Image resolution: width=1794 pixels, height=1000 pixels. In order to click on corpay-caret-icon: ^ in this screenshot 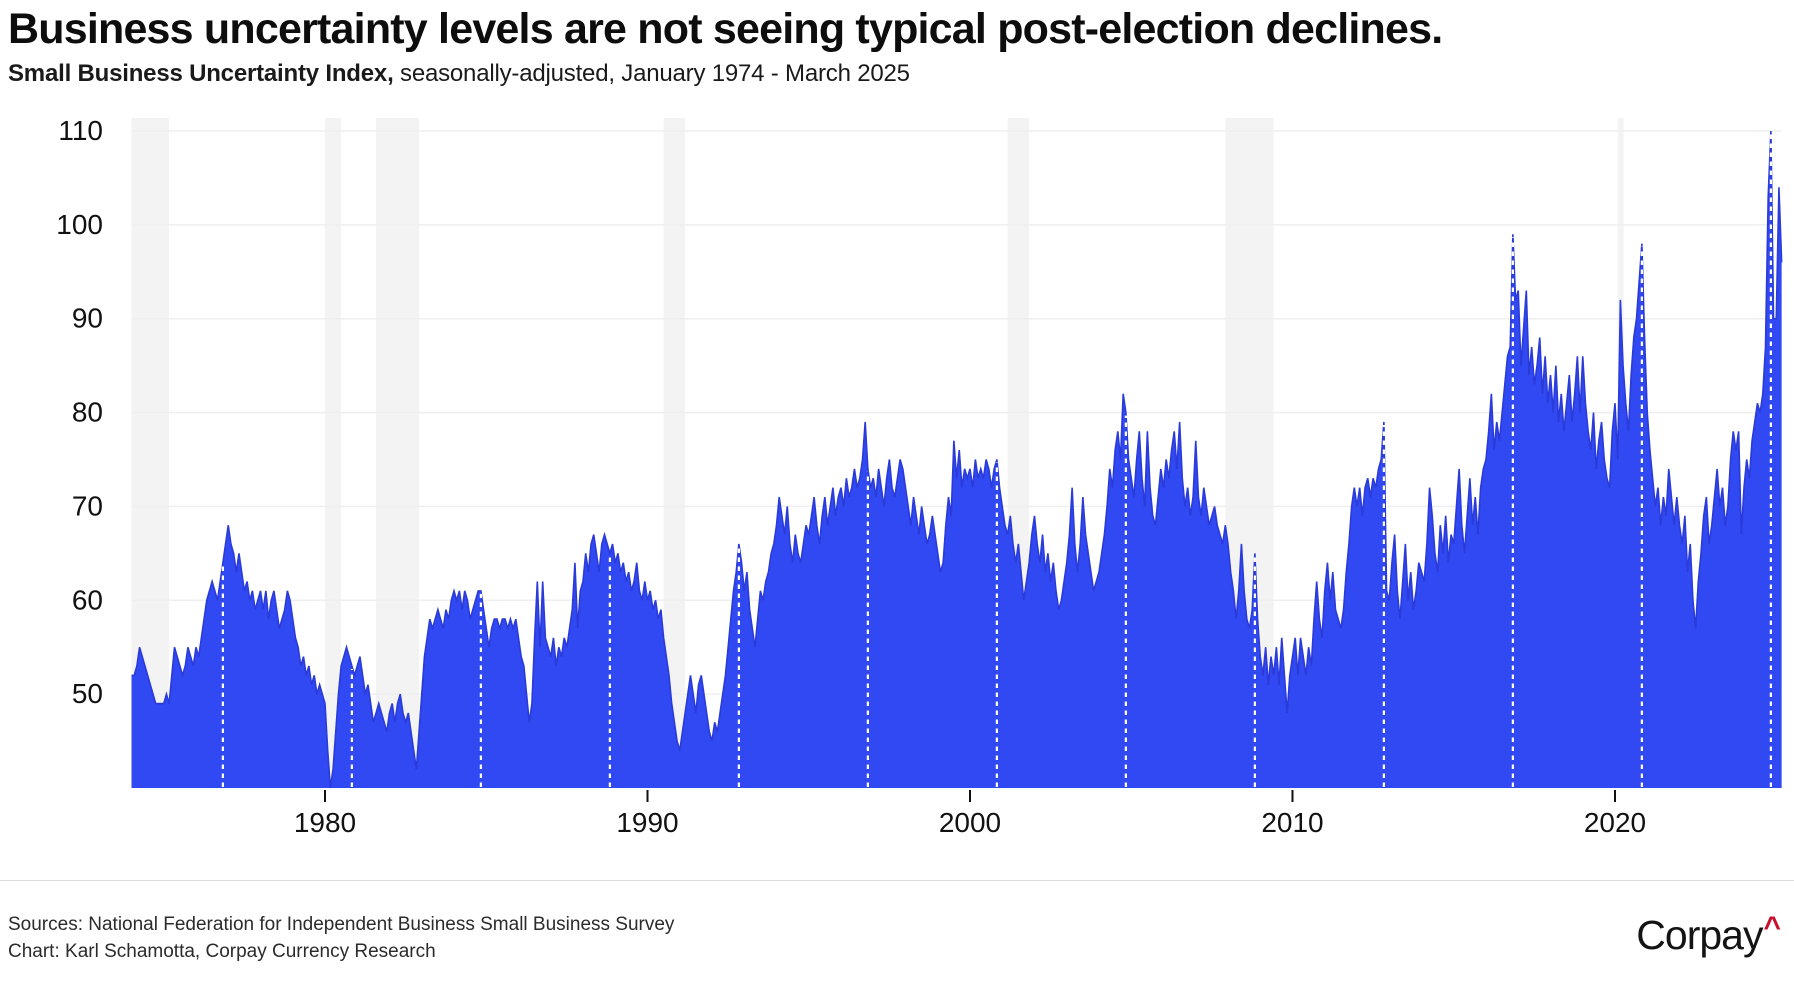, I will do `click(1772, 927)`.